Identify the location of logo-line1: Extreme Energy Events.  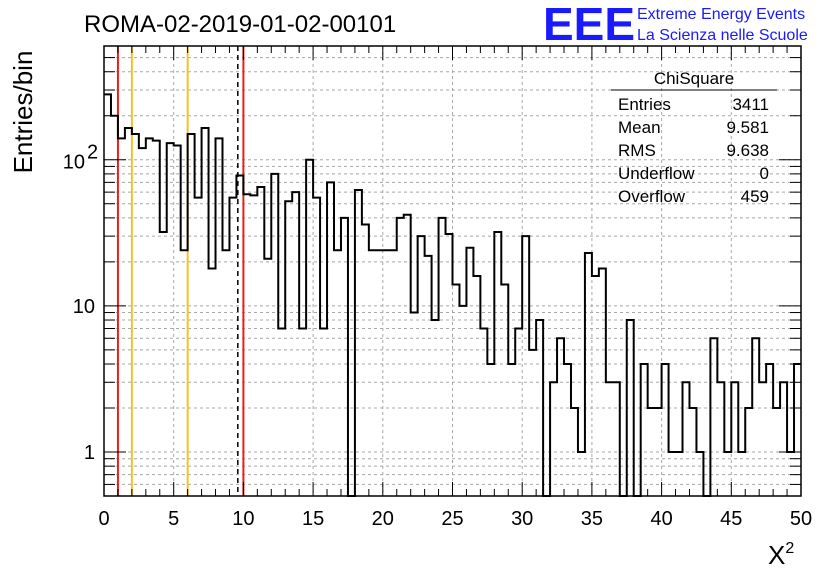
(721, 14).